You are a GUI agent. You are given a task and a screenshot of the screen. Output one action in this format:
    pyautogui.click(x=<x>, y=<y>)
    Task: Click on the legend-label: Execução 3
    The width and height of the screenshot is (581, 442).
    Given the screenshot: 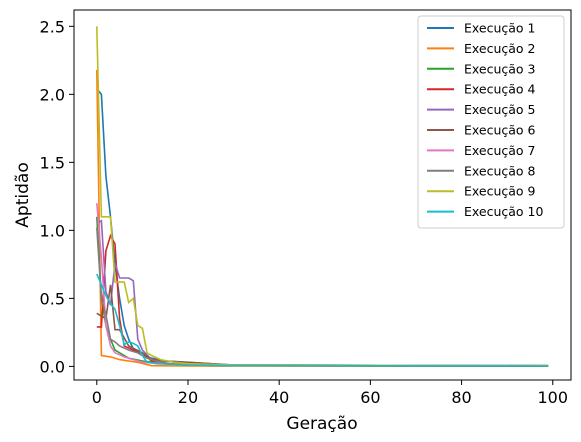 What is the action you would take?
    pyautogui.click(x=500, y=68)
    